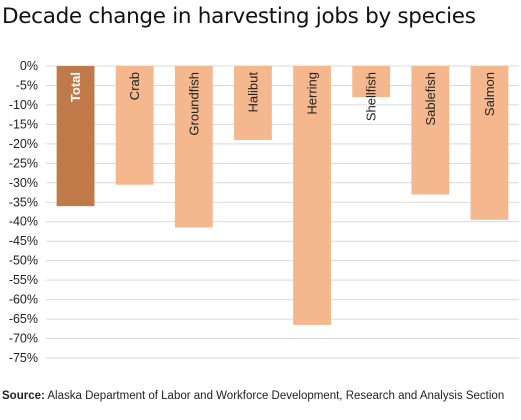 This screenshot has width=521, height=420. Describe the element at coordinates (134, 86) in the screenshot. I see `category-label: Crab` at that location.